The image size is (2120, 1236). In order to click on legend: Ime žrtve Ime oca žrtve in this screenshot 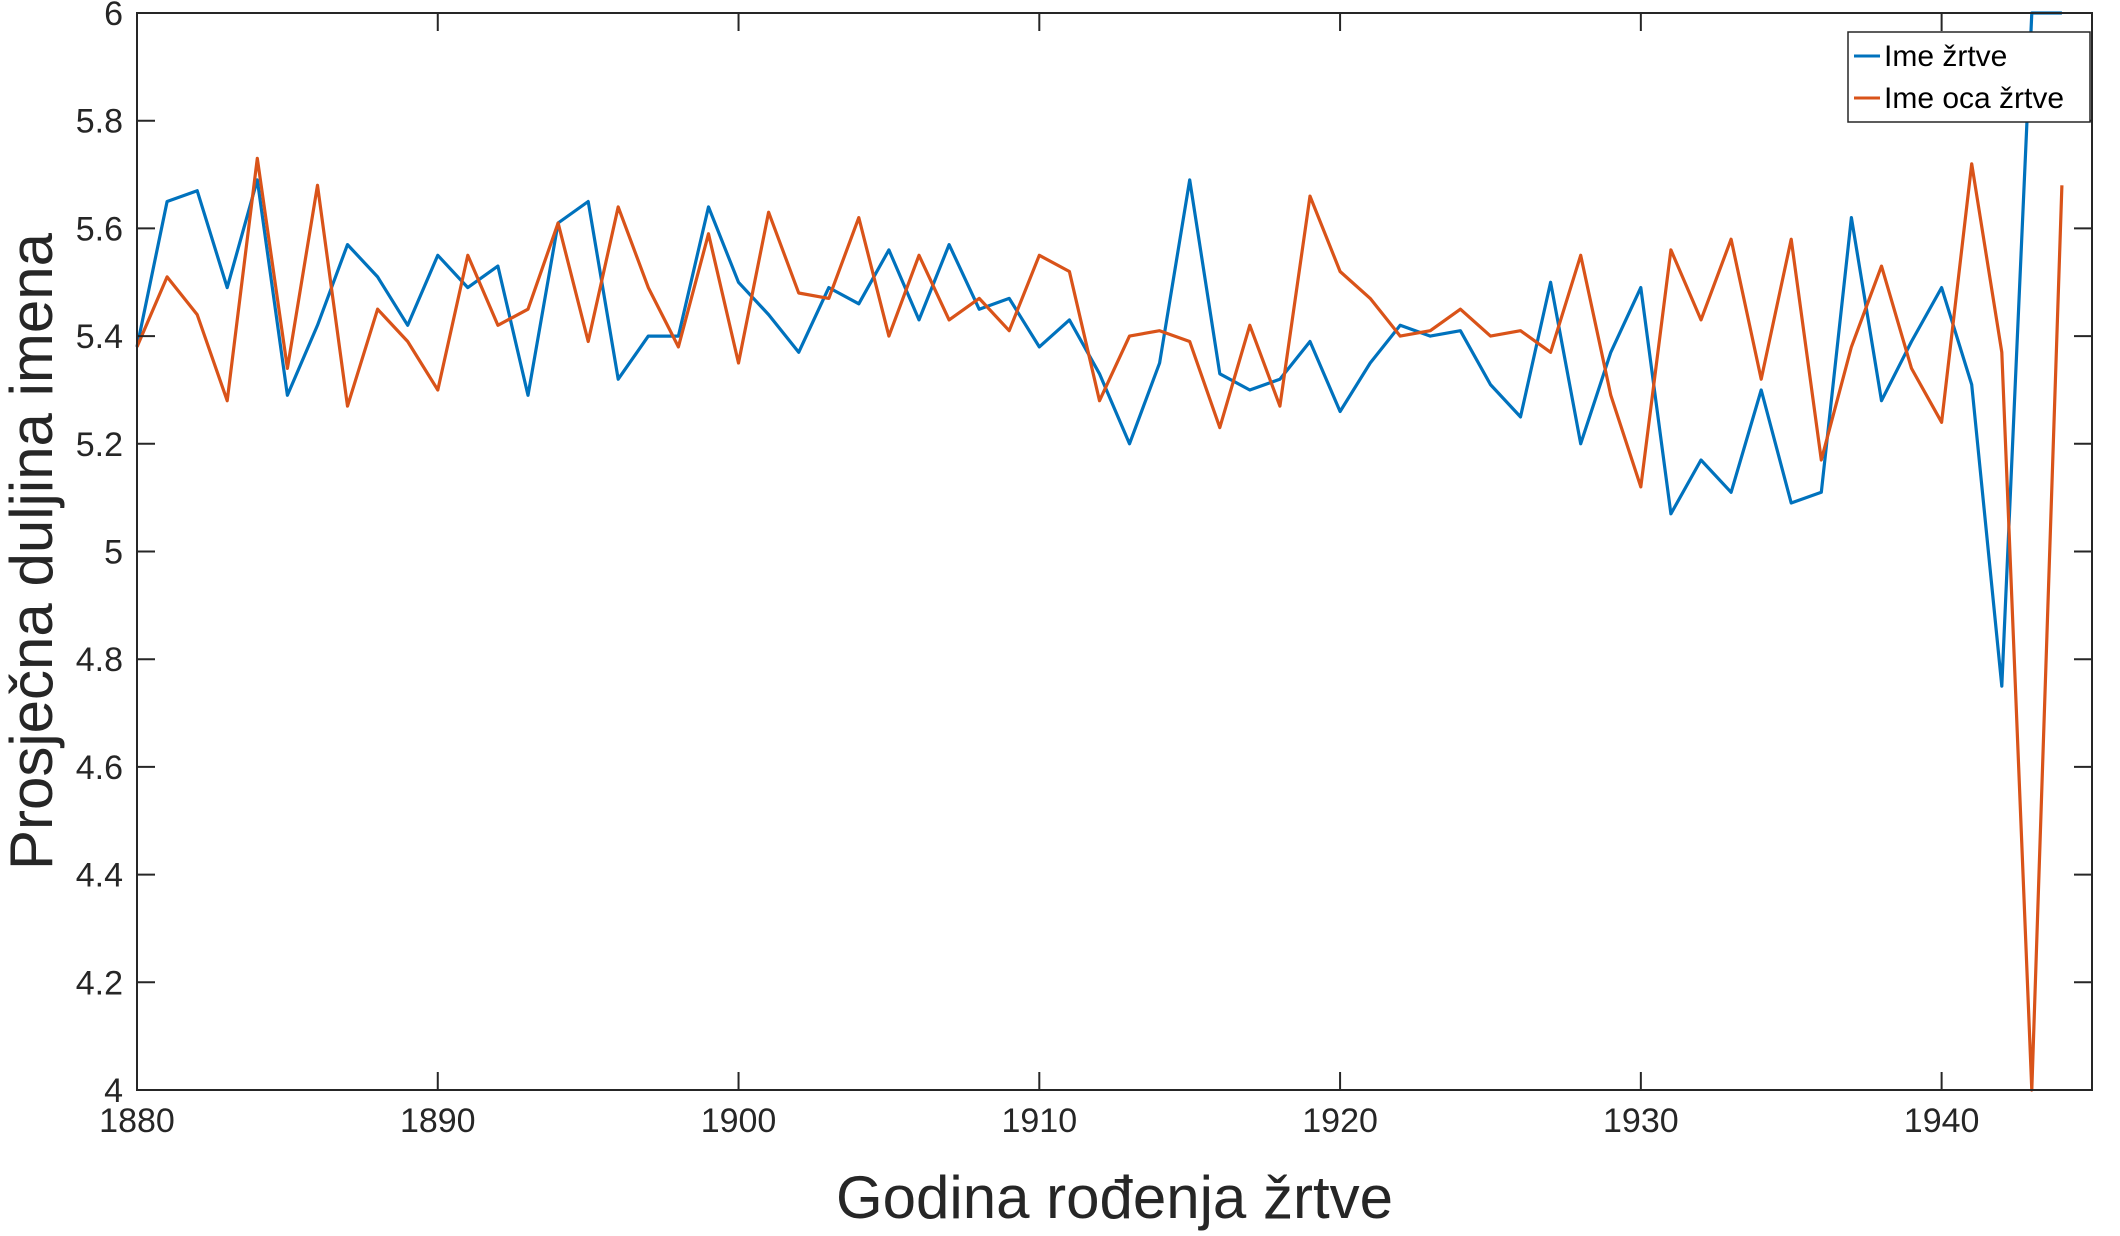, I will do `click(1969, 77)`.